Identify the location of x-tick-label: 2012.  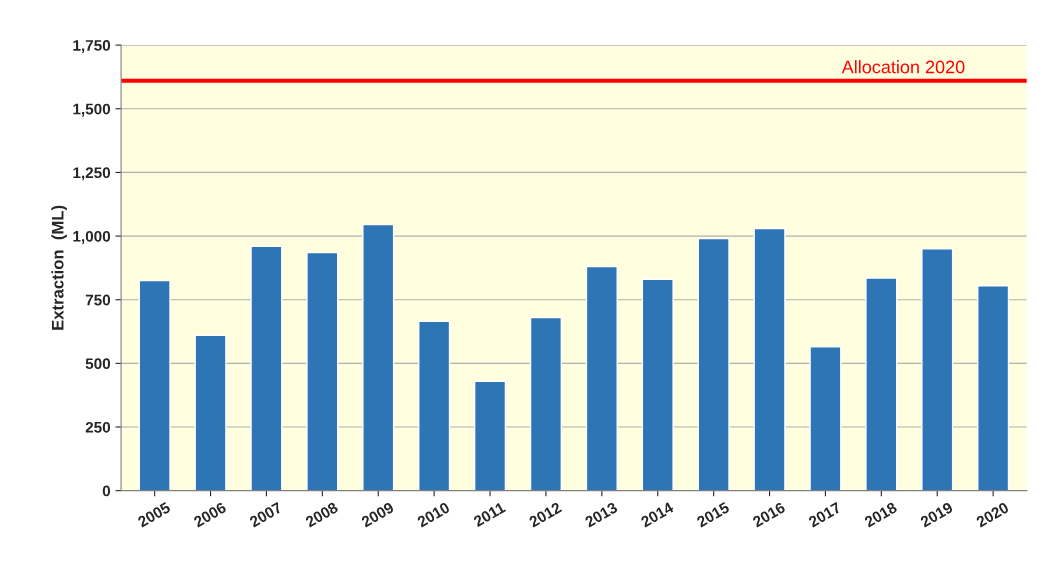
(545, 514).